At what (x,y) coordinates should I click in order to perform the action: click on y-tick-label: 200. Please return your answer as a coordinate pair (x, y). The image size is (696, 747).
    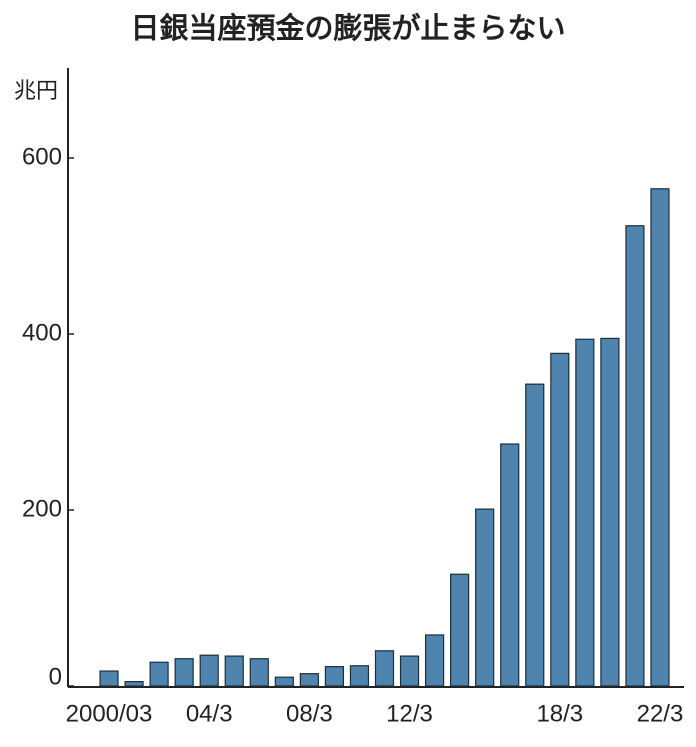
    Looking at the image, I should click on (42, 508).